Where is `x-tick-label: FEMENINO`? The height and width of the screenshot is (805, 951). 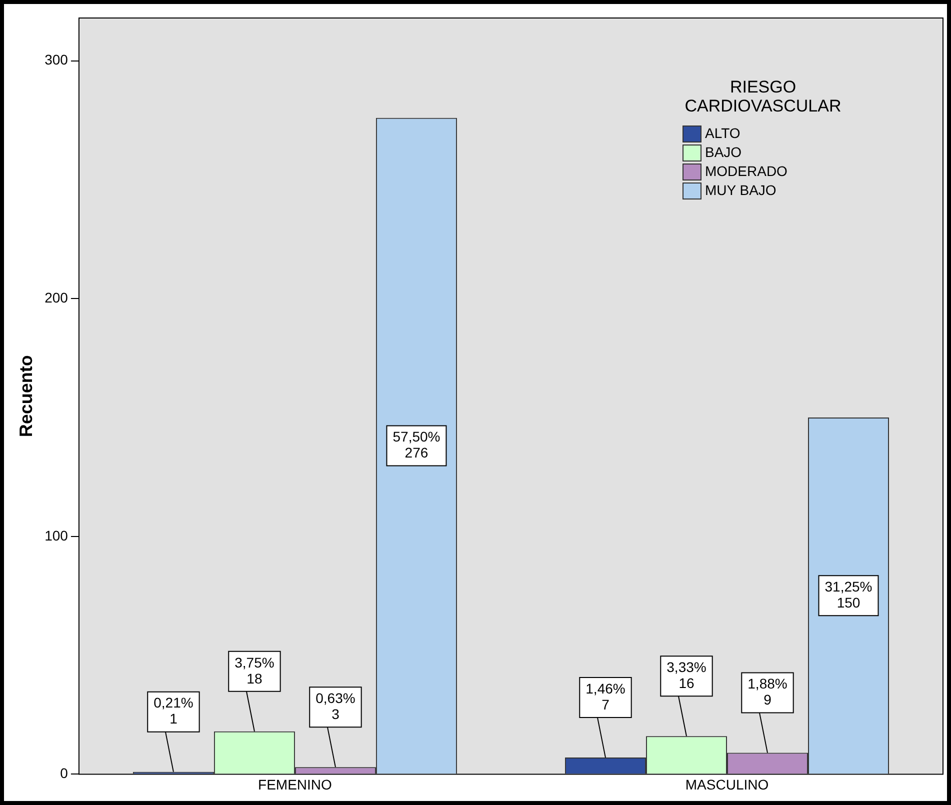
x-tick-label: FEMENINO is located at coordinates (295, 784).